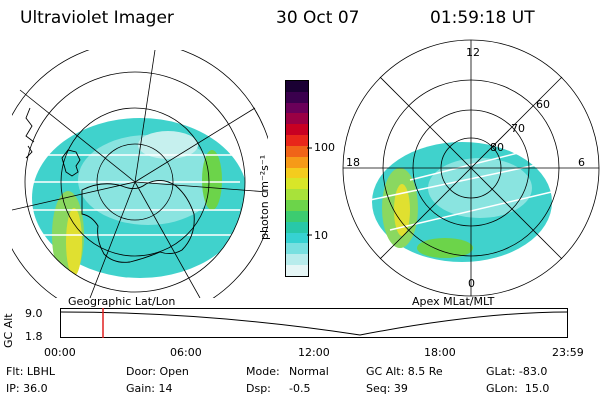 The height and width of the screenshot is (400, 600). I want to click on mlt-label-12: 12, so click(473, 52).